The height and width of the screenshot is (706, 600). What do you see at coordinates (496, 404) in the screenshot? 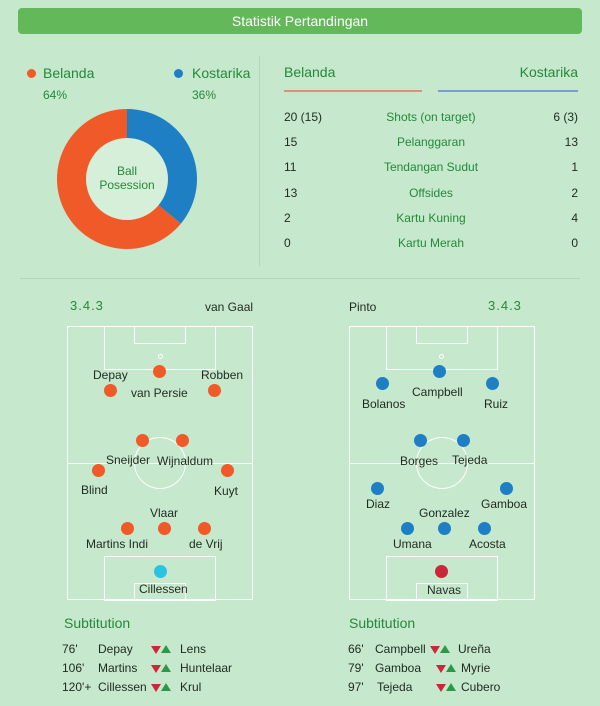
I see `player-name: Ruiz` at bounding box center [496, 404].